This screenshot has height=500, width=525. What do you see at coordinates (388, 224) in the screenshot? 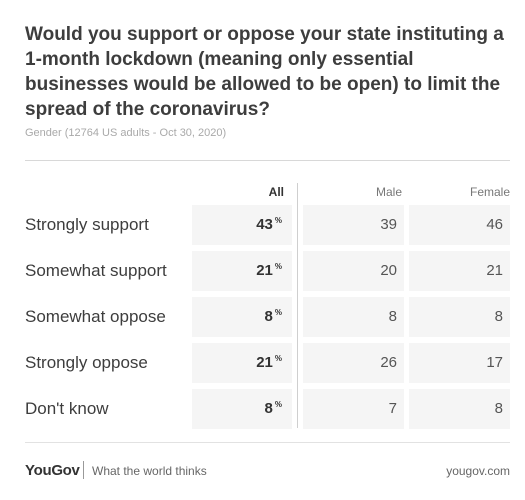
I see `cell-value: 39` at bounding box center [388, 224].